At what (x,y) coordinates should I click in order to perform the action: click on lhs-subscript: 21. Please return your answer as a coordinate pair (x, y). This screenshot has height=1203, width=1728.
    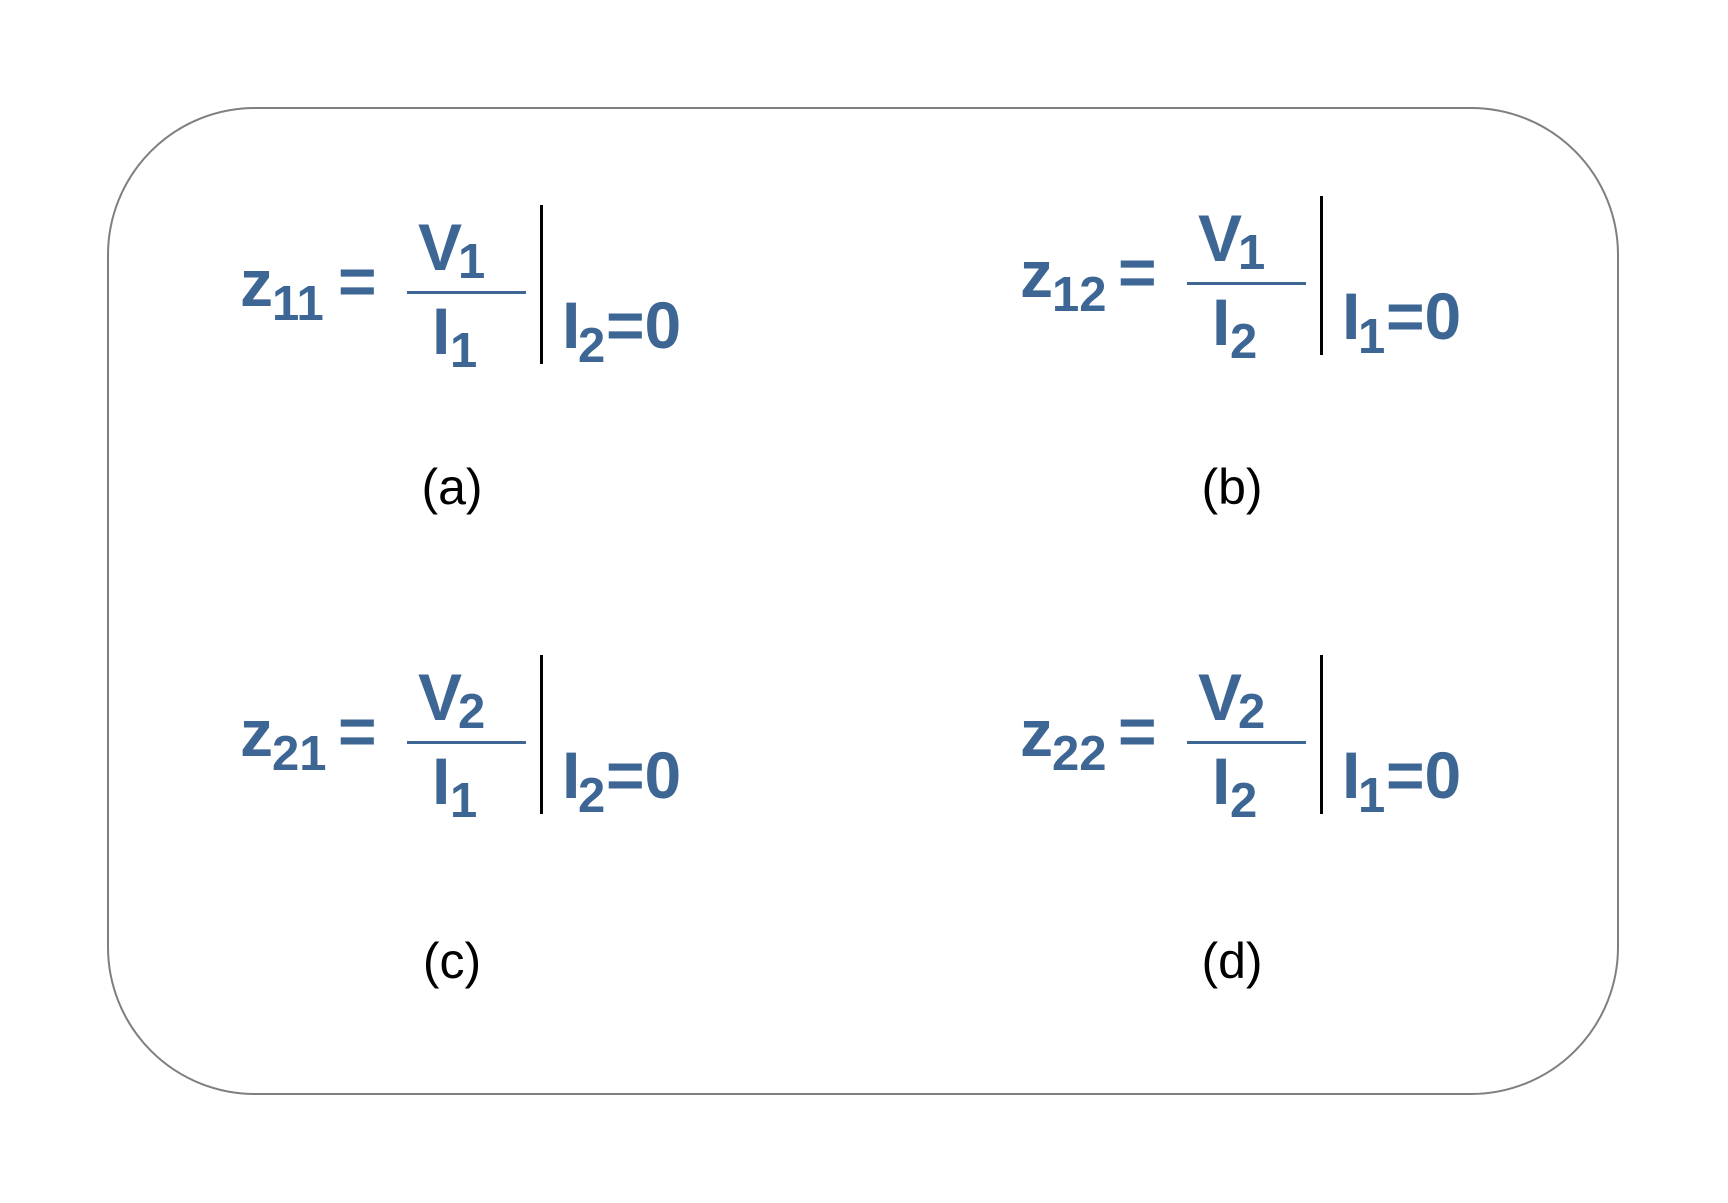
    Looking at the image, I should click on (299, 754).